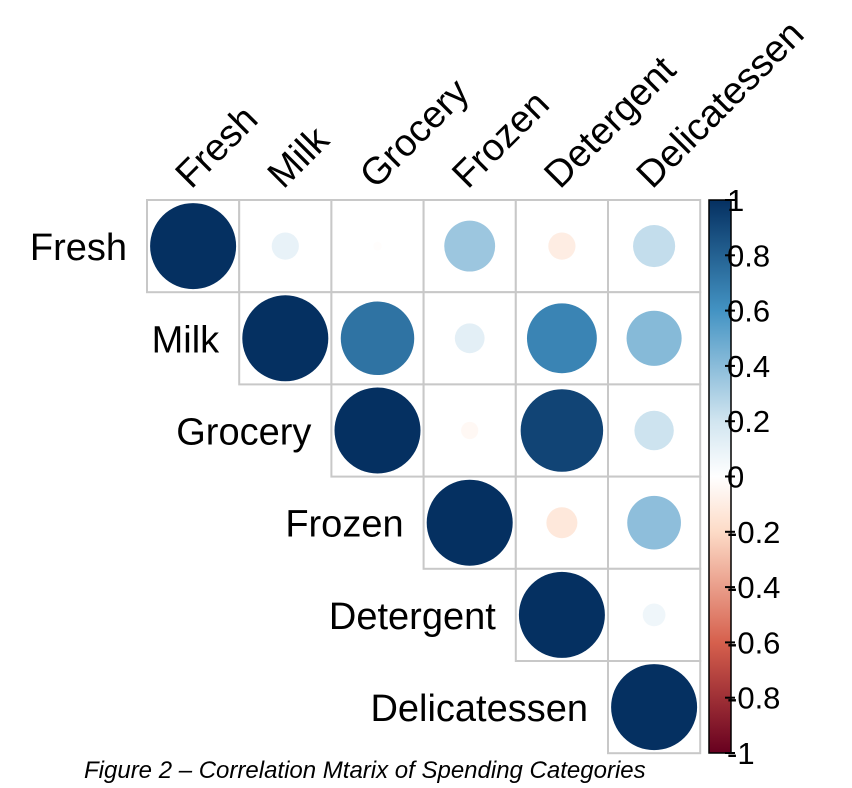 This screenshot has width=852, height=788. Describe the element at coordinates (654, 338) in the screenshot. I see `correlation-circle-milk-delicatessen` at that location.